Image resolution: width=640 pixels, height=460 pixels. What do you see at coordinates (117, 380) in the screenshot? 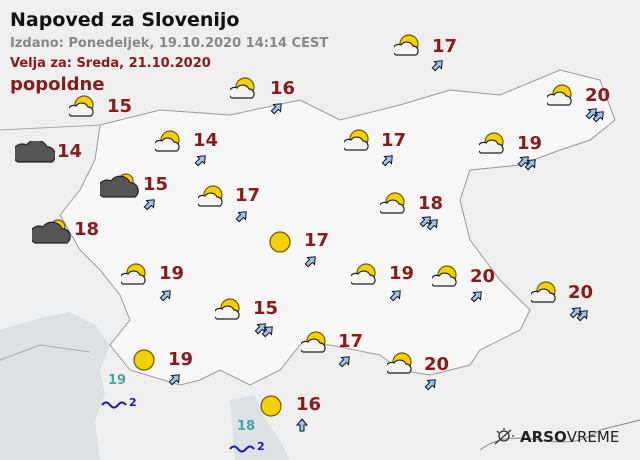
I see `sea-temperature: 19` at bounding box center [117, 380].